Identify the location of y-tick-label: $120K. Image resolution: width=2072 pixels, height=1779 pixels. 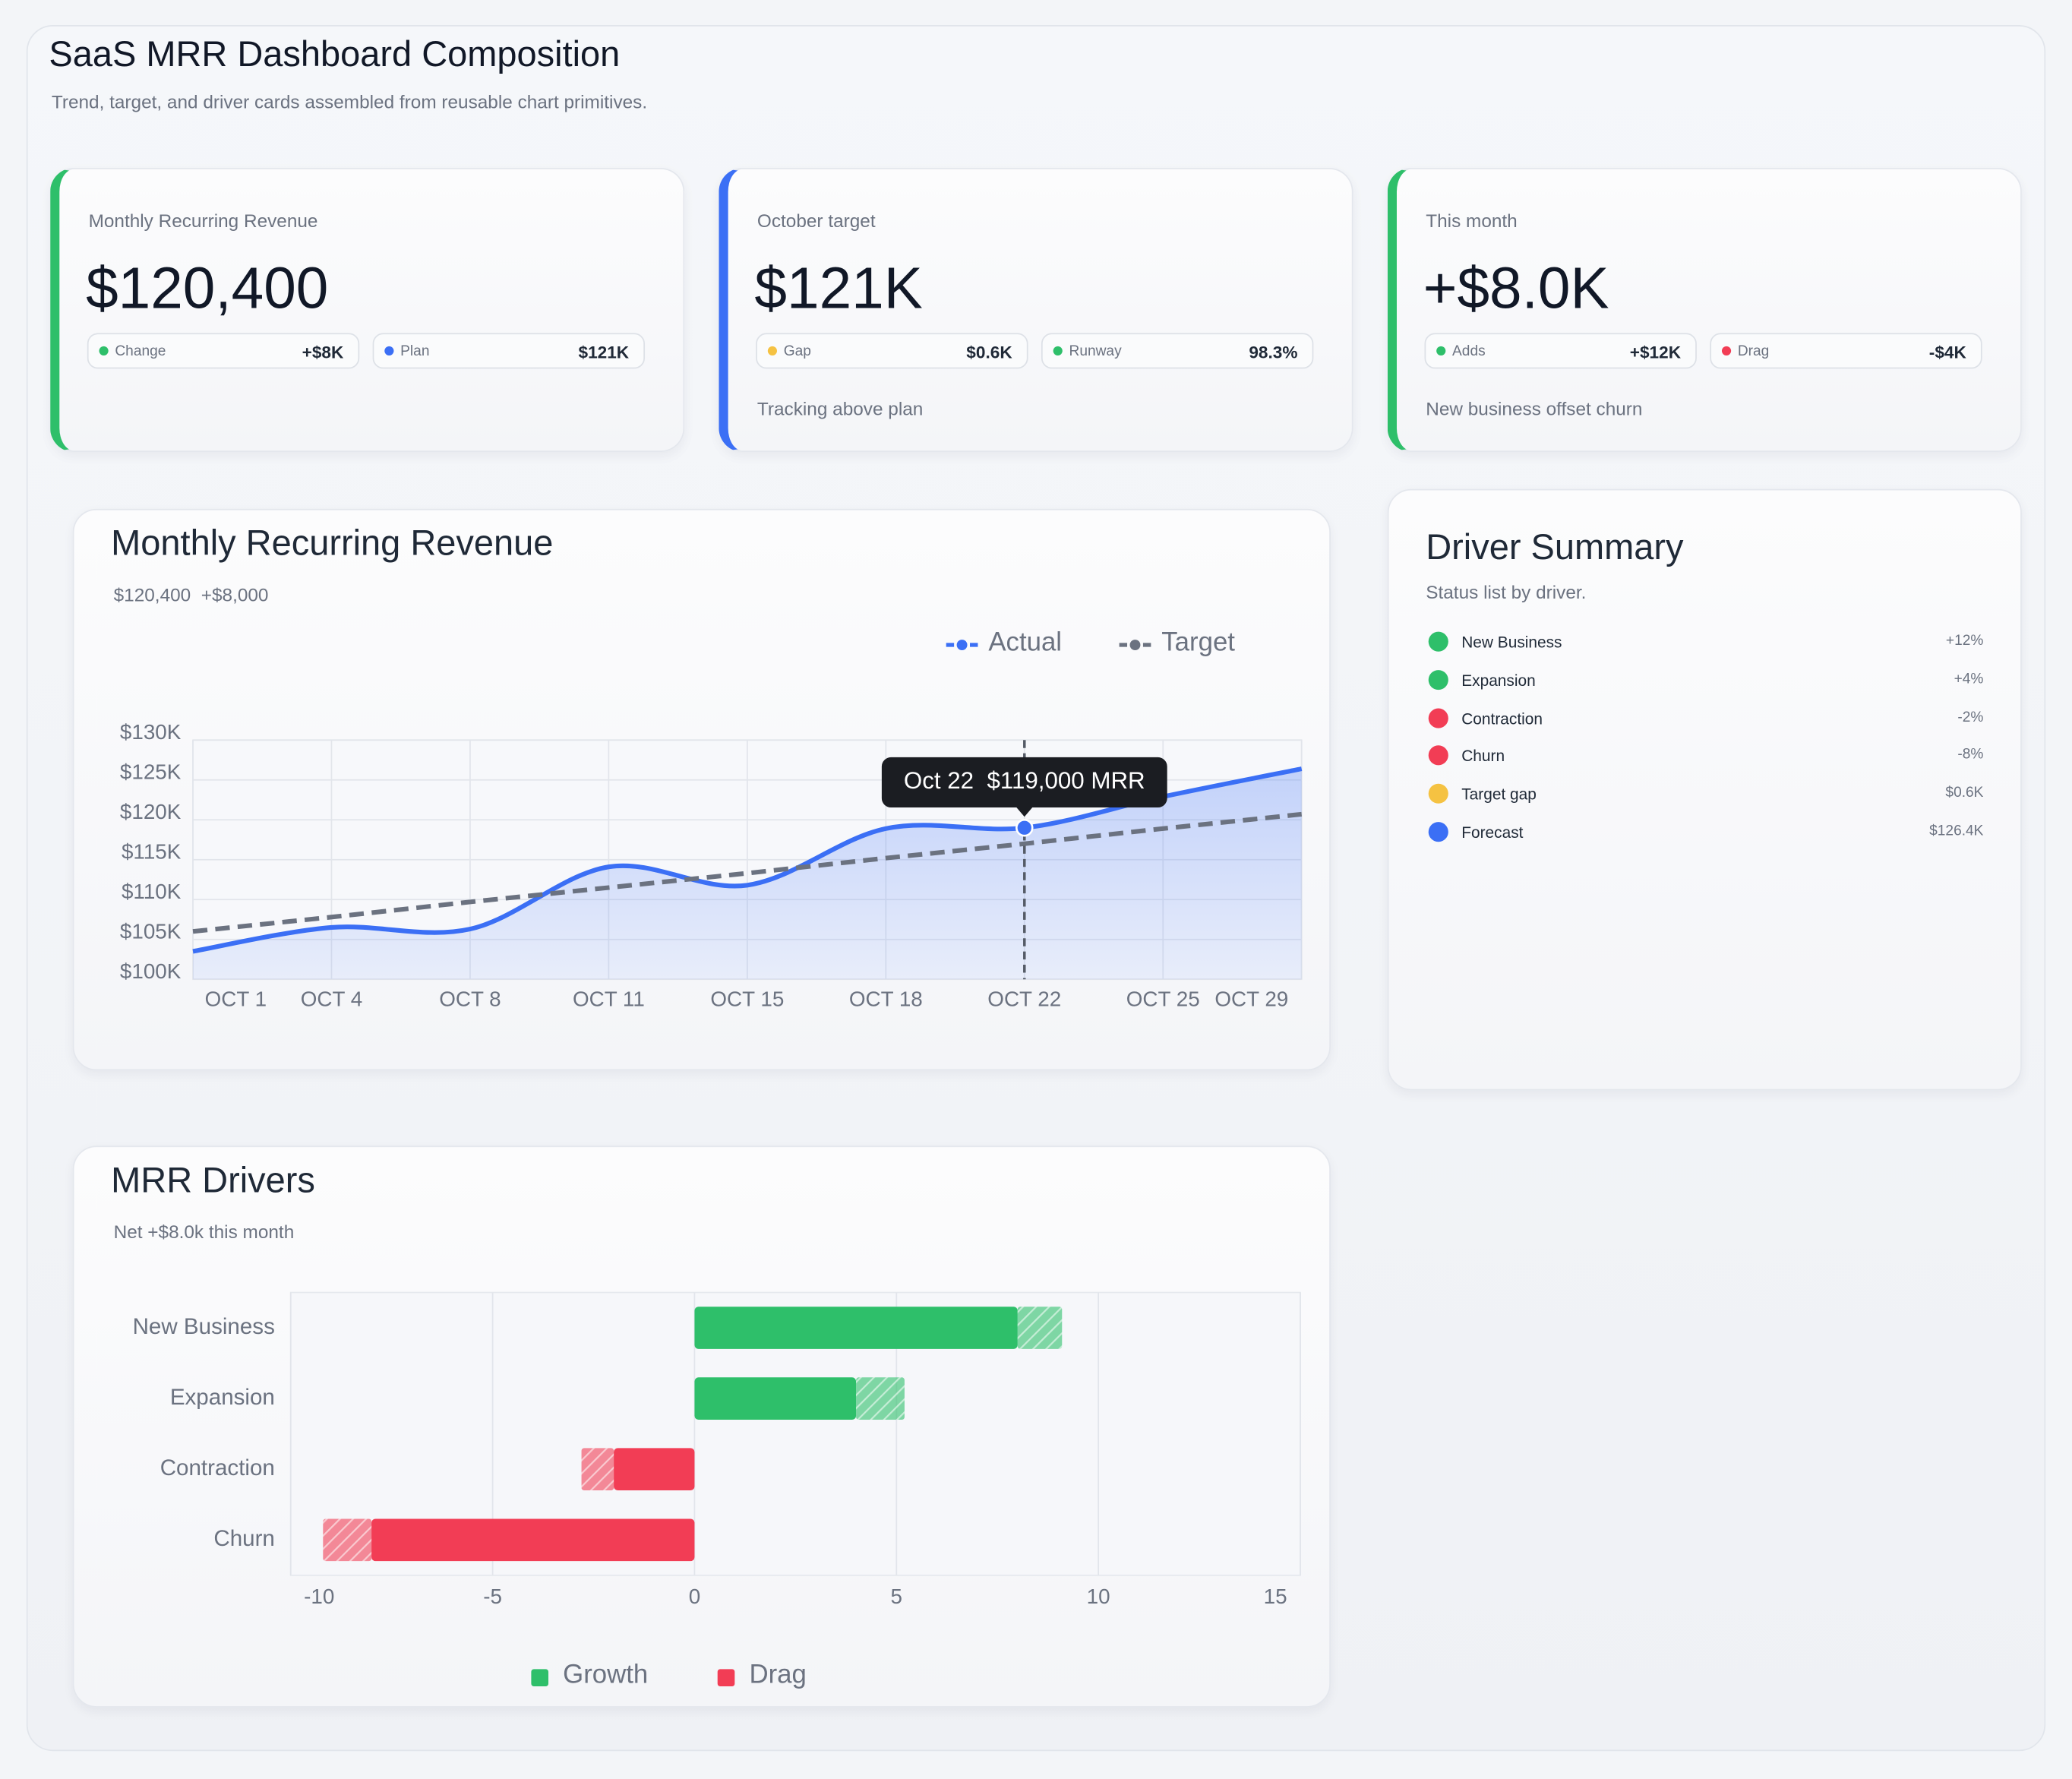
(151, 812).